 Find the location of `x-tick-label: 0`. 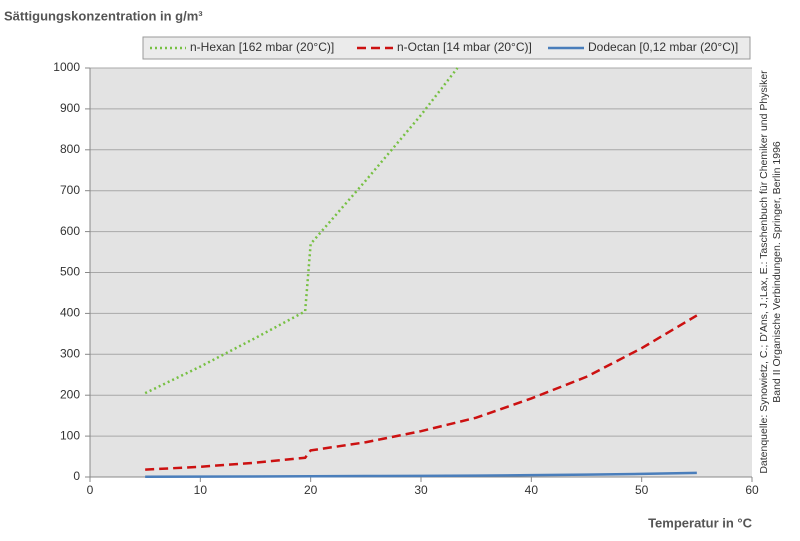

x-tick-label: 0 is located at coordinates (90, 490).